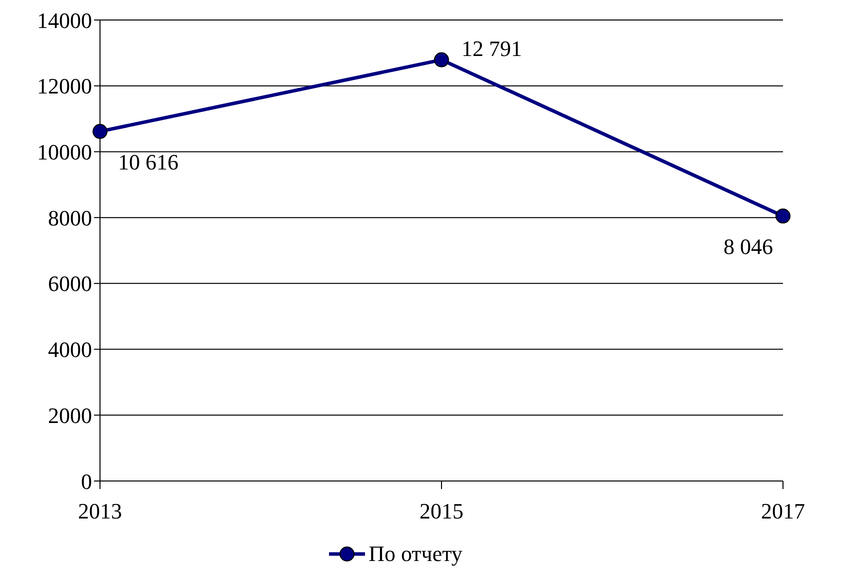 This screenshot has height=585, width=841. What do you see at coordinates (148, 161) in the screenshot?
I see `data-label: 10 616` at bounding box center [148, 161].